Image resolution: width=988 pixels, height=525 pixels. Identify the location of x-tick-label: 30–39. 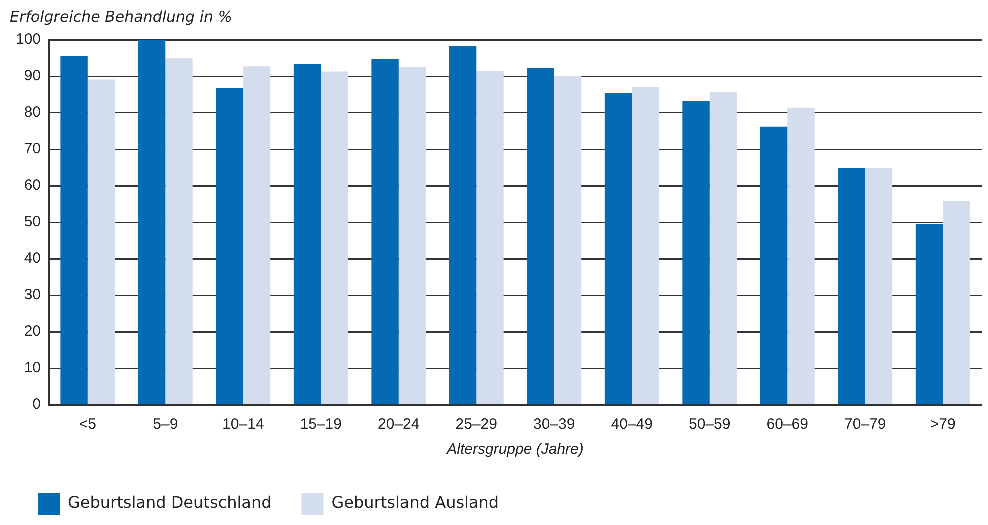
(555, 425).